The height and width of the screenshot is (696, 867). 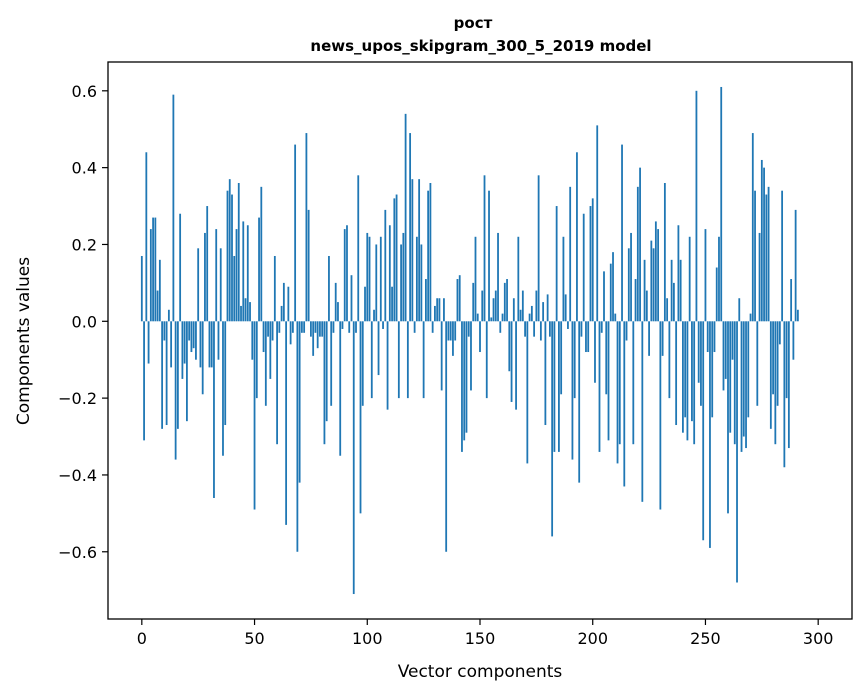 I want to click on y-tick-label: 0.6, so click(x=84, y=91).